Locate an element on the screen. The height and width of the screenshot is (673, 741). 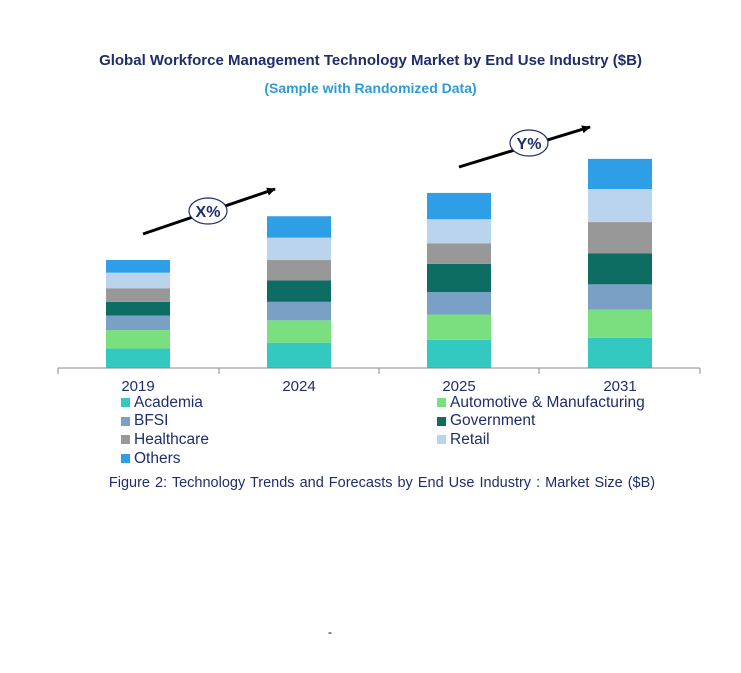
growth-label-1: X% is located at coordinates (208, 212).